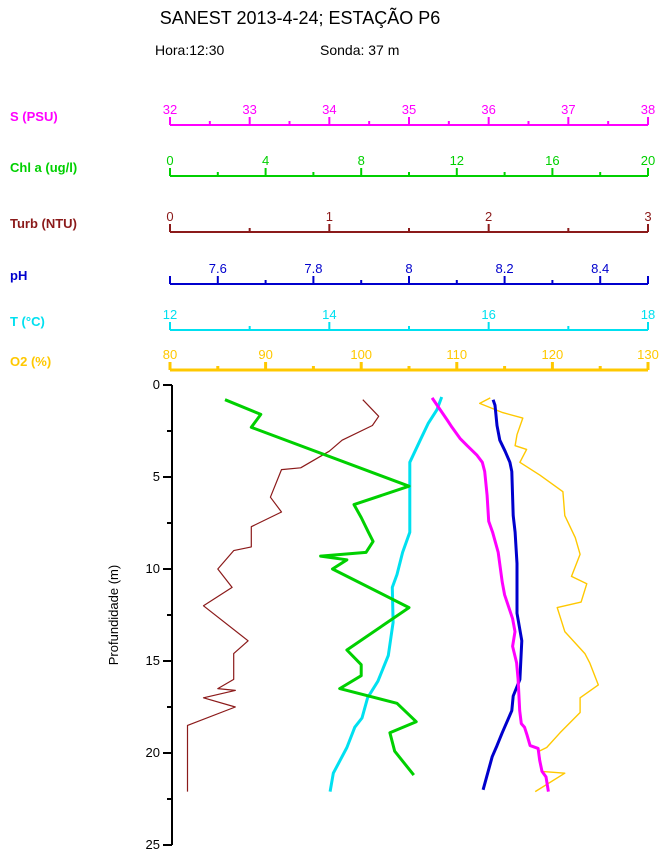  Describe the element at coordinates (139, 614) in the screenshot. I see `depth-axis: 0 5 10 15 20 25 Profundidade (m)` at that location.